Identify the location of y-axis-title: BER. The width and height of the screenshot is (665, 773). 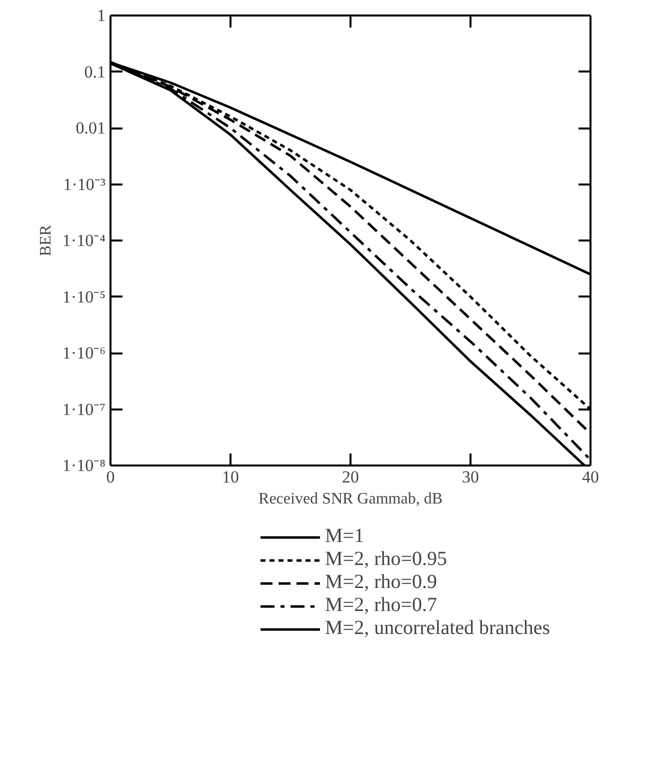
(45, 240).